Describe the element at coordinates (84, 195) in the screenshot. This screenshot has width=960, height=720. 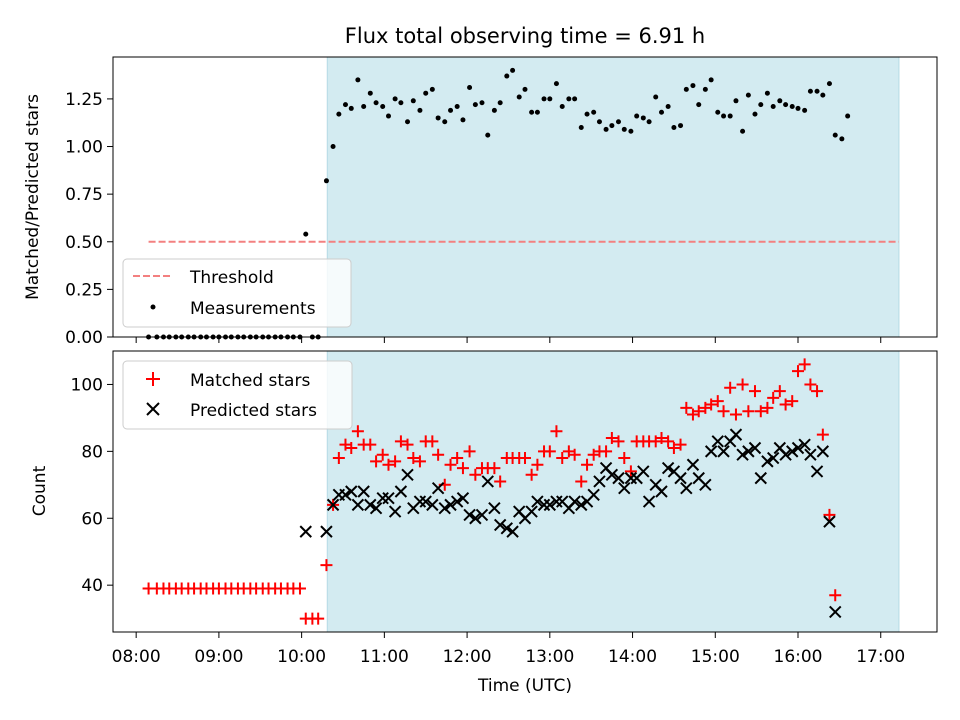
I see `top-y-tick-label: 0.75` at that location.